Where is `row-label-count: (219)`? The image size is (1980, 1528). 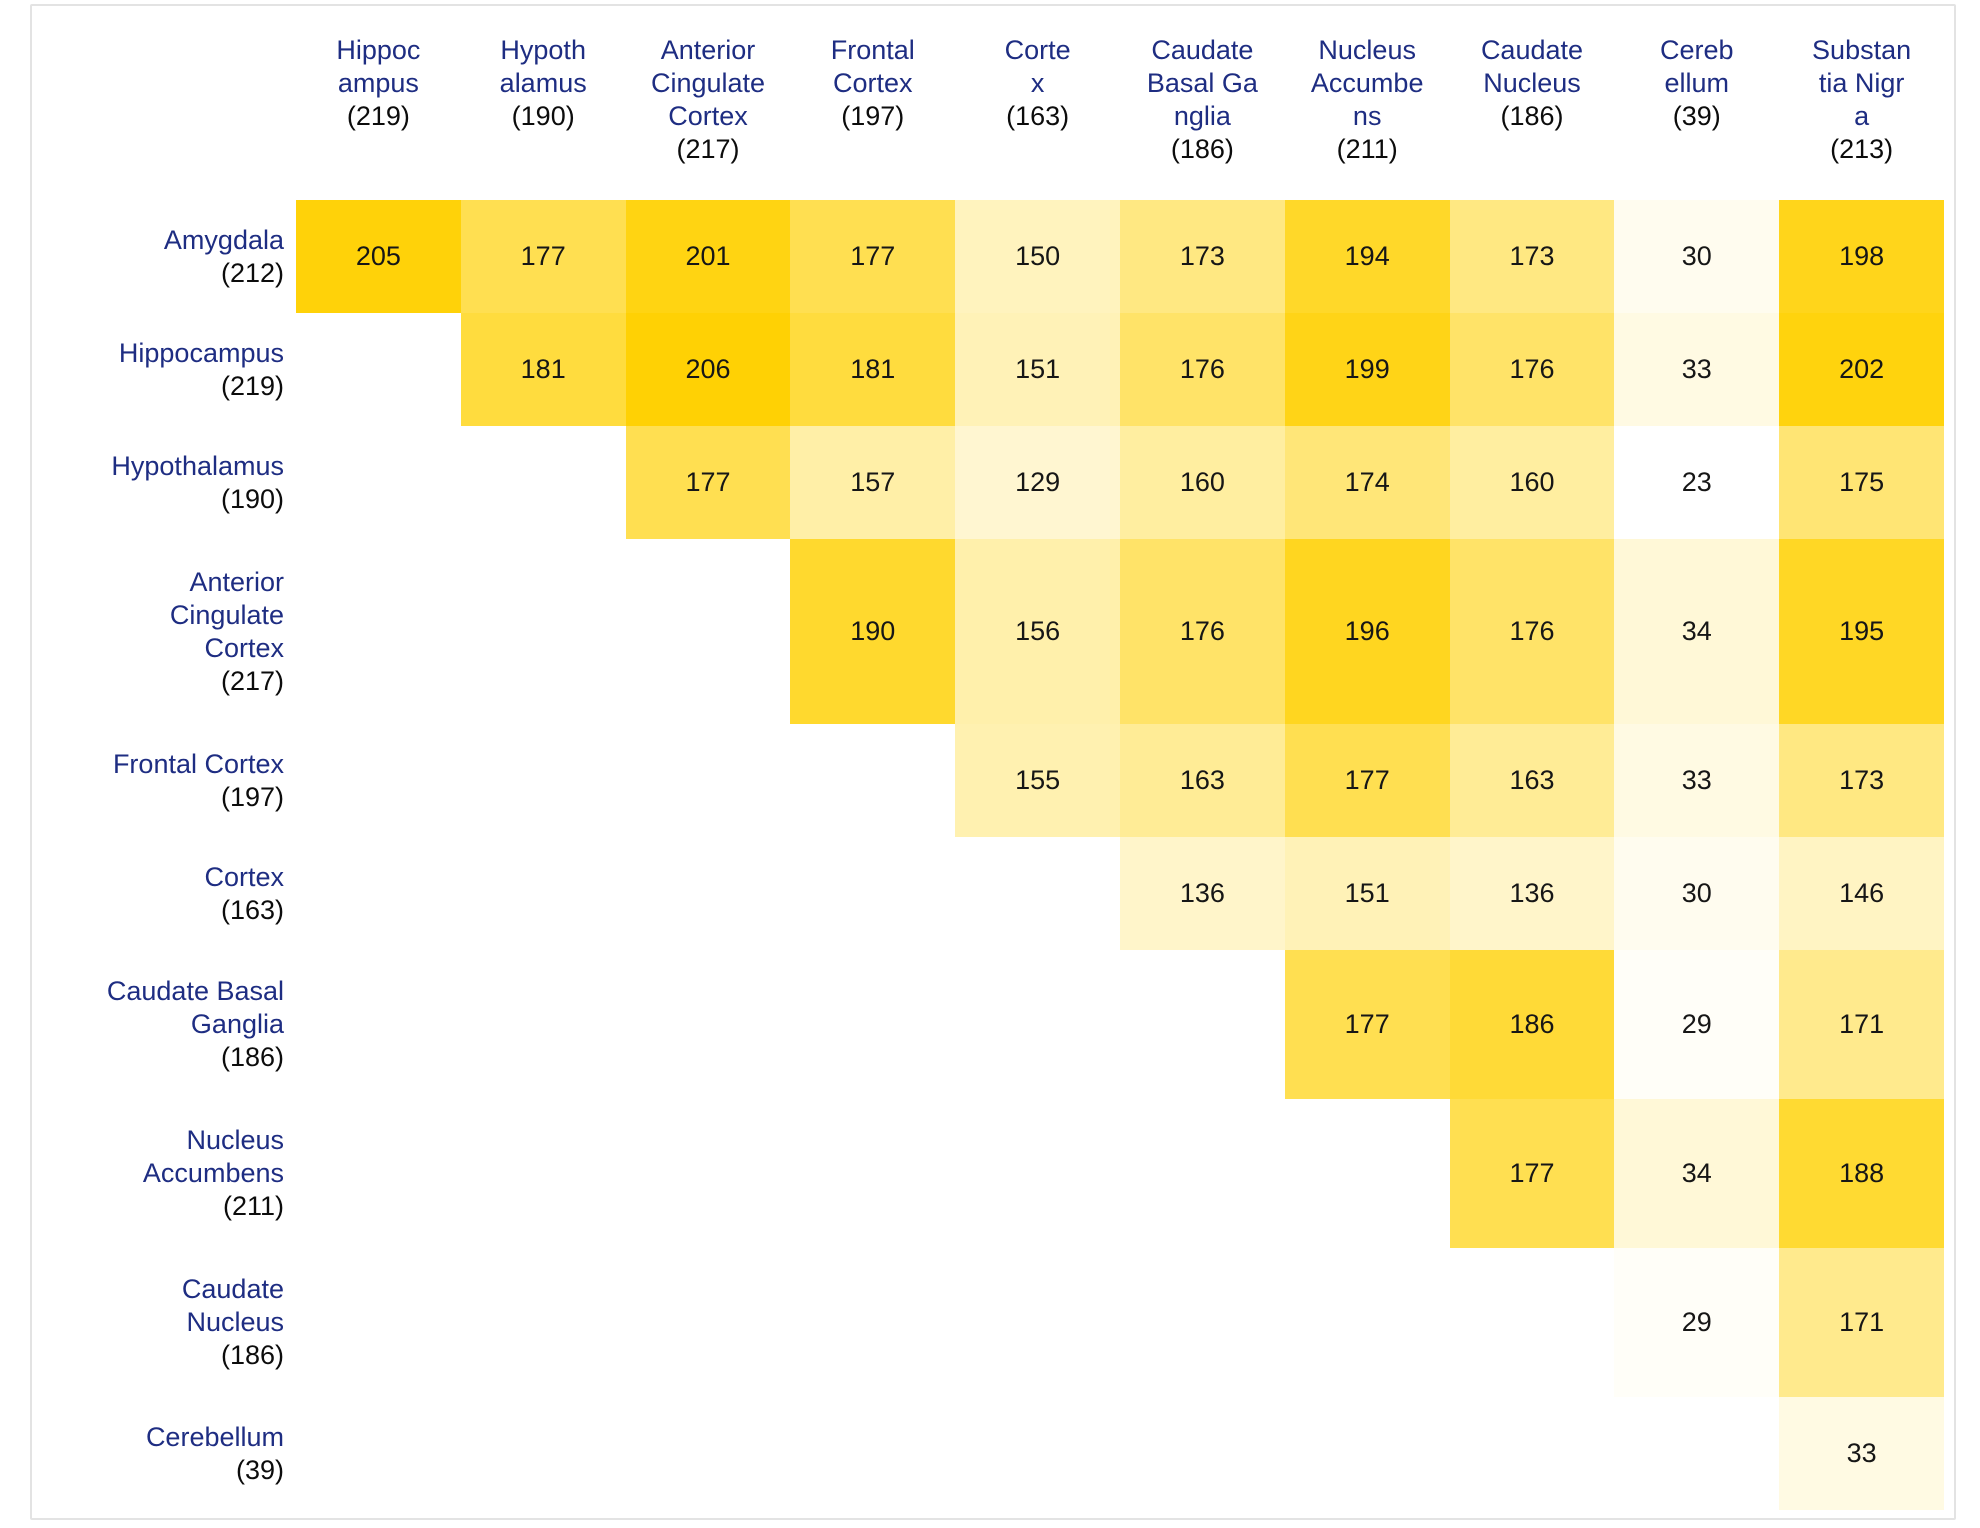
row-label-count: (219) is located at coordinates (252, 385).